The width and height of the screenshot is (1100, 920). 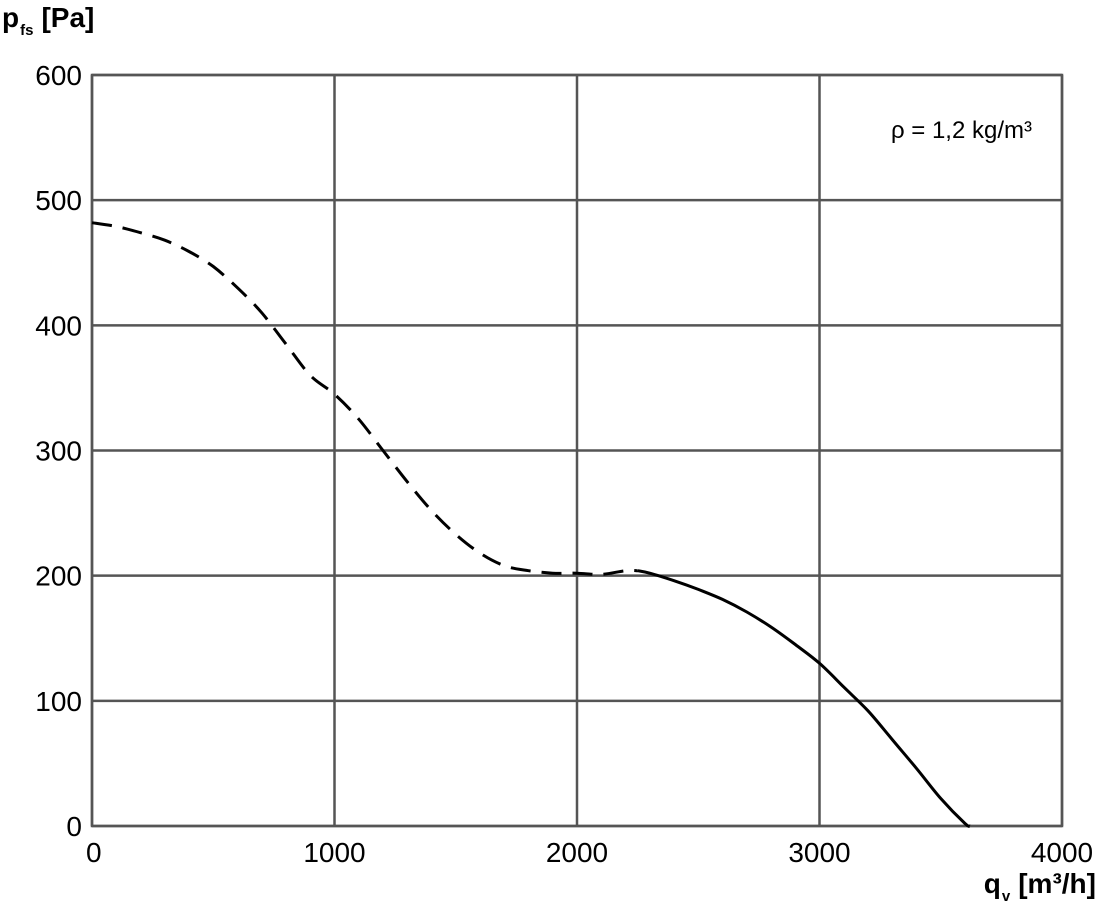 I want to click on y-tick-label: 0, so click(x=74, y=826).